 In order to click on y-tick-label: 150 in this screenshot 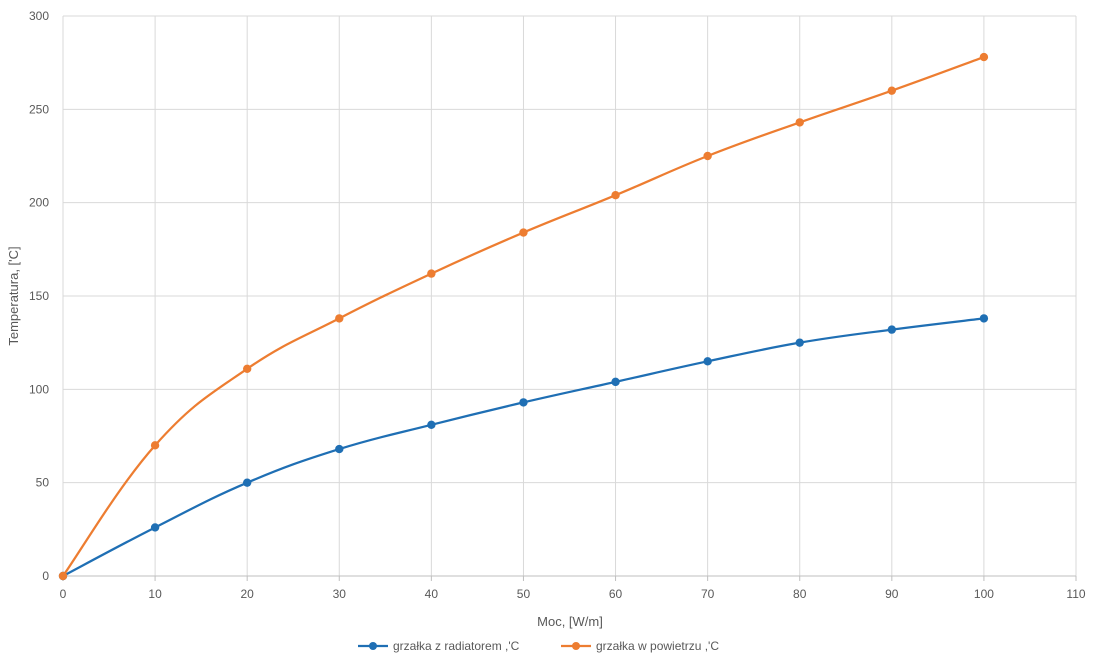, I will do `click(39, 296)`.